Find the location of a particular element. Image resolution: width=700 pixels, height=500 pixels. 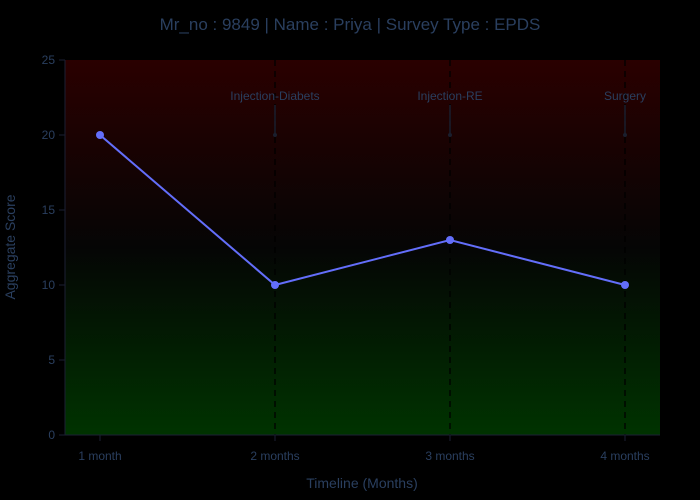

y-axis-title: Aggregate Score is located at coordinates (10, 246).